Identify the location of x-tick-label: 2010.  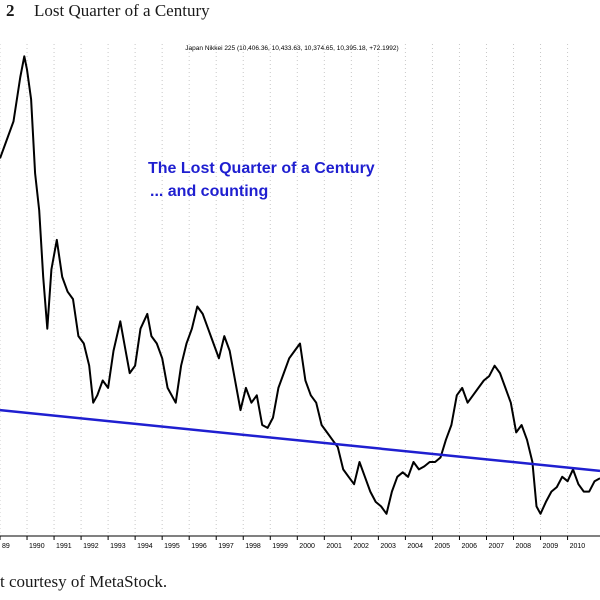
(578, 546).